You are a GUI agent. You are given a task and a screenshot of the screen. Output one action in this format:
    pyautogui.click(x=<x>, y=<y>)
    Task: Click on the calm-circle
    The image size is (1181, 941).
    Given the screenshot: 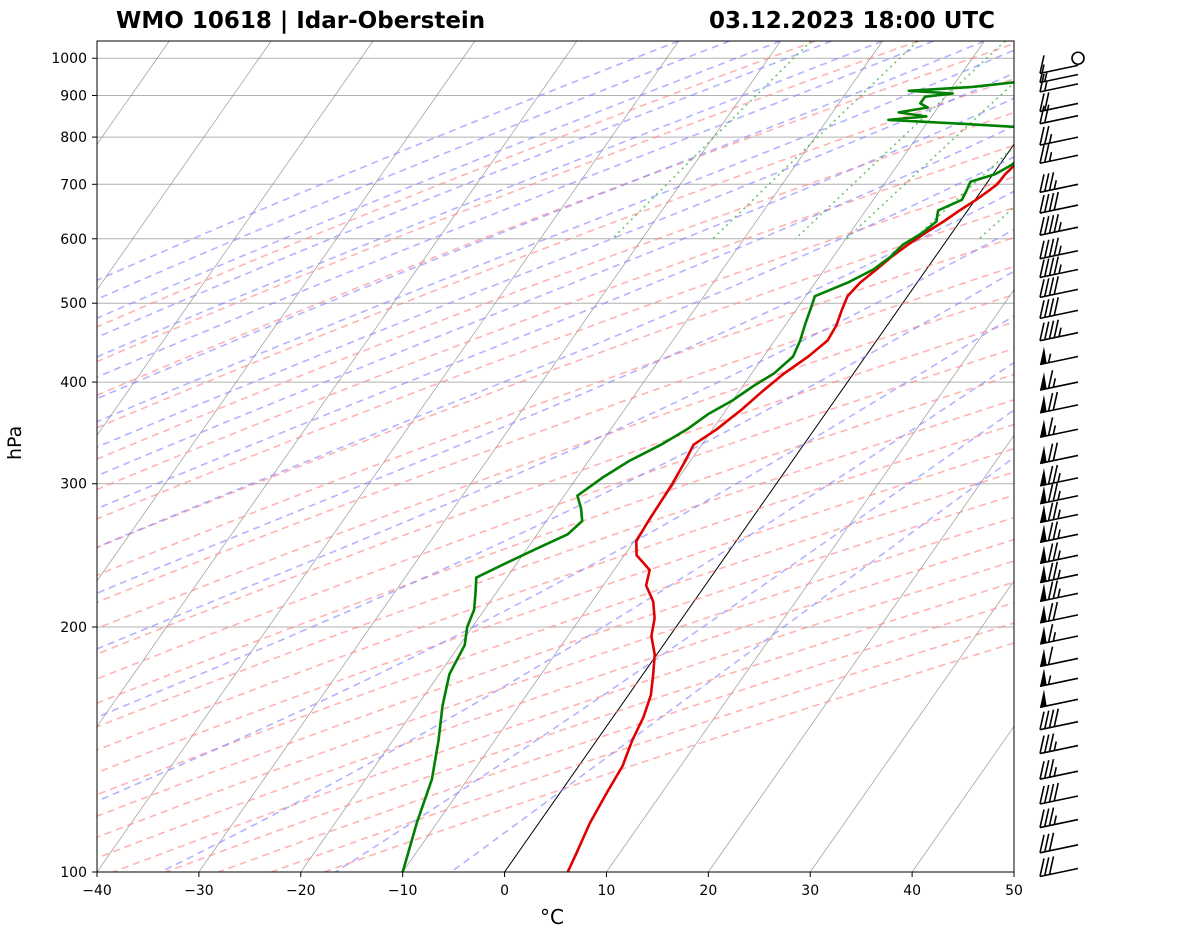 What is the action you would take?
    pyautogui.click(x=1078, y=58)
    